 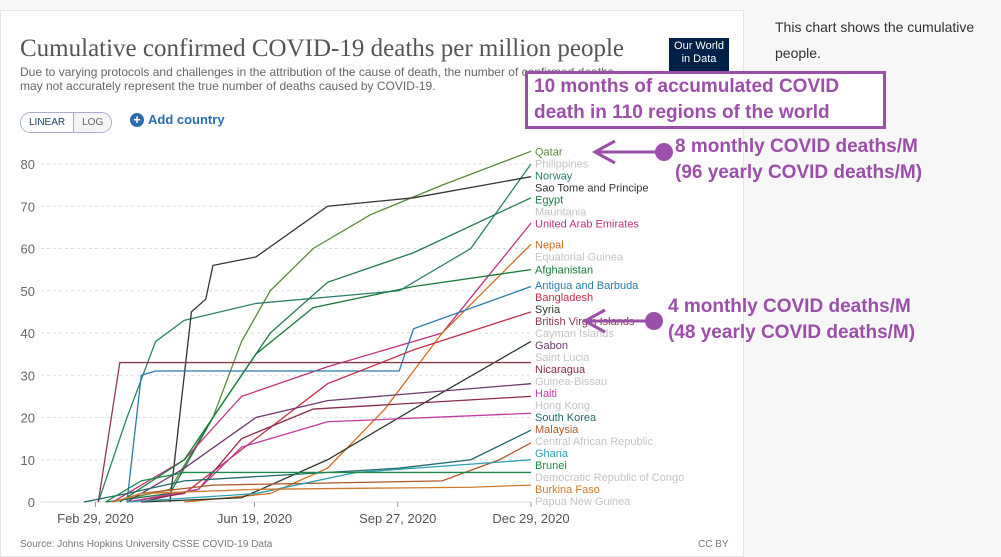 What do you see at coordinates (31, 502) in the screenshot?
I see `y-tick-label: 0` at bounding box center [31, 502].